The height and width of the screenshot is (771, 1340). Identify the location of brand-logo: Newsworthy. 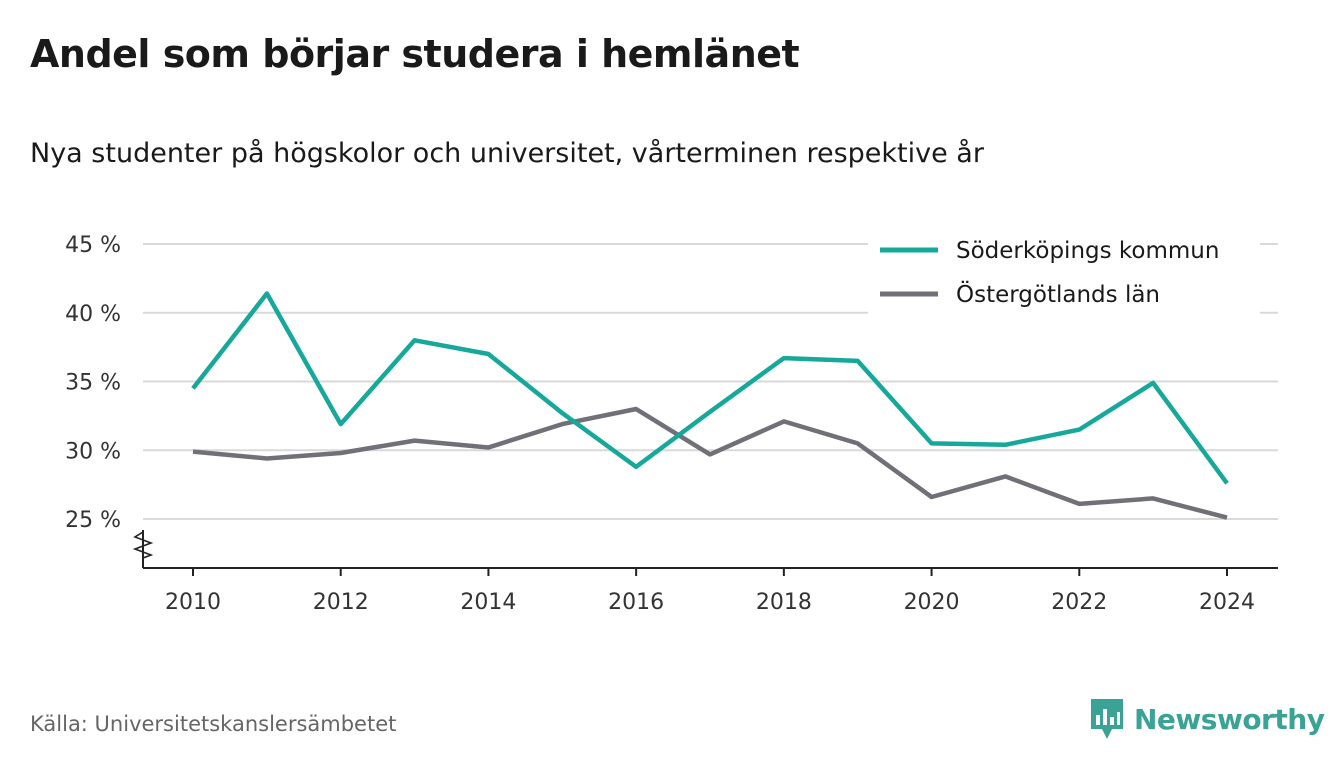
(1206, 719).